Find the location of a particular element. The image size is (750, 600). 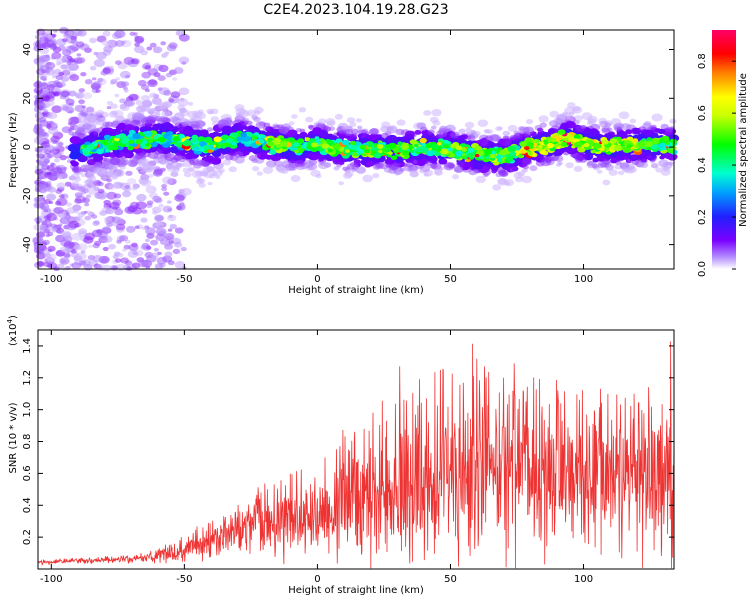

snr-y-tick-label: 1.4 is located at coordinates (27, 346).